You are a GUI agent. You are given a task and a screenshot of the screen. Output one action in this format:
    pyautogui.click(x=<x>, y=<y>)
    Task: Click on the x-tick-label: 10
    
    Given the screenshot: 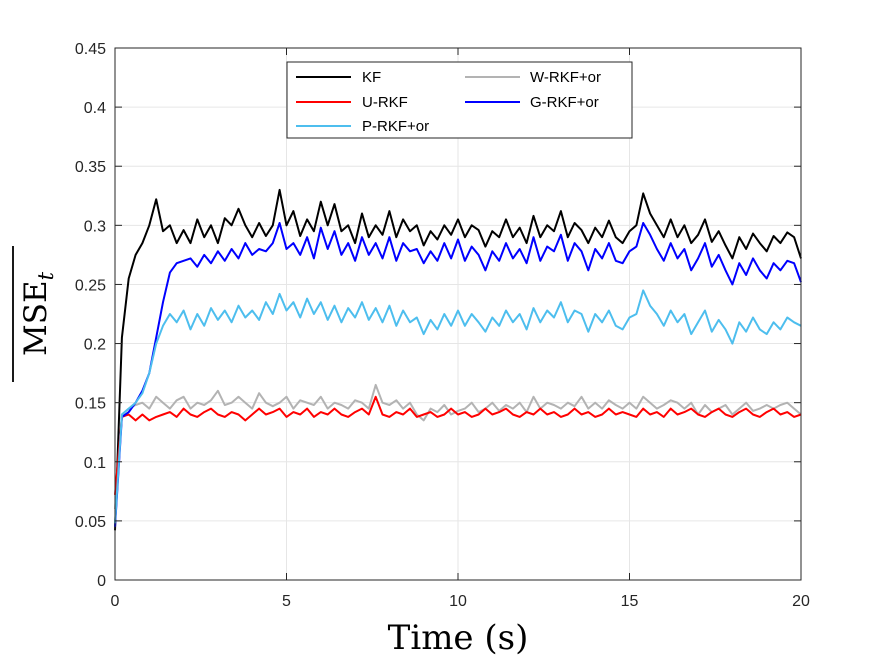 What is the action you would take?
    pyautogui.click(x=458, y=601)
    